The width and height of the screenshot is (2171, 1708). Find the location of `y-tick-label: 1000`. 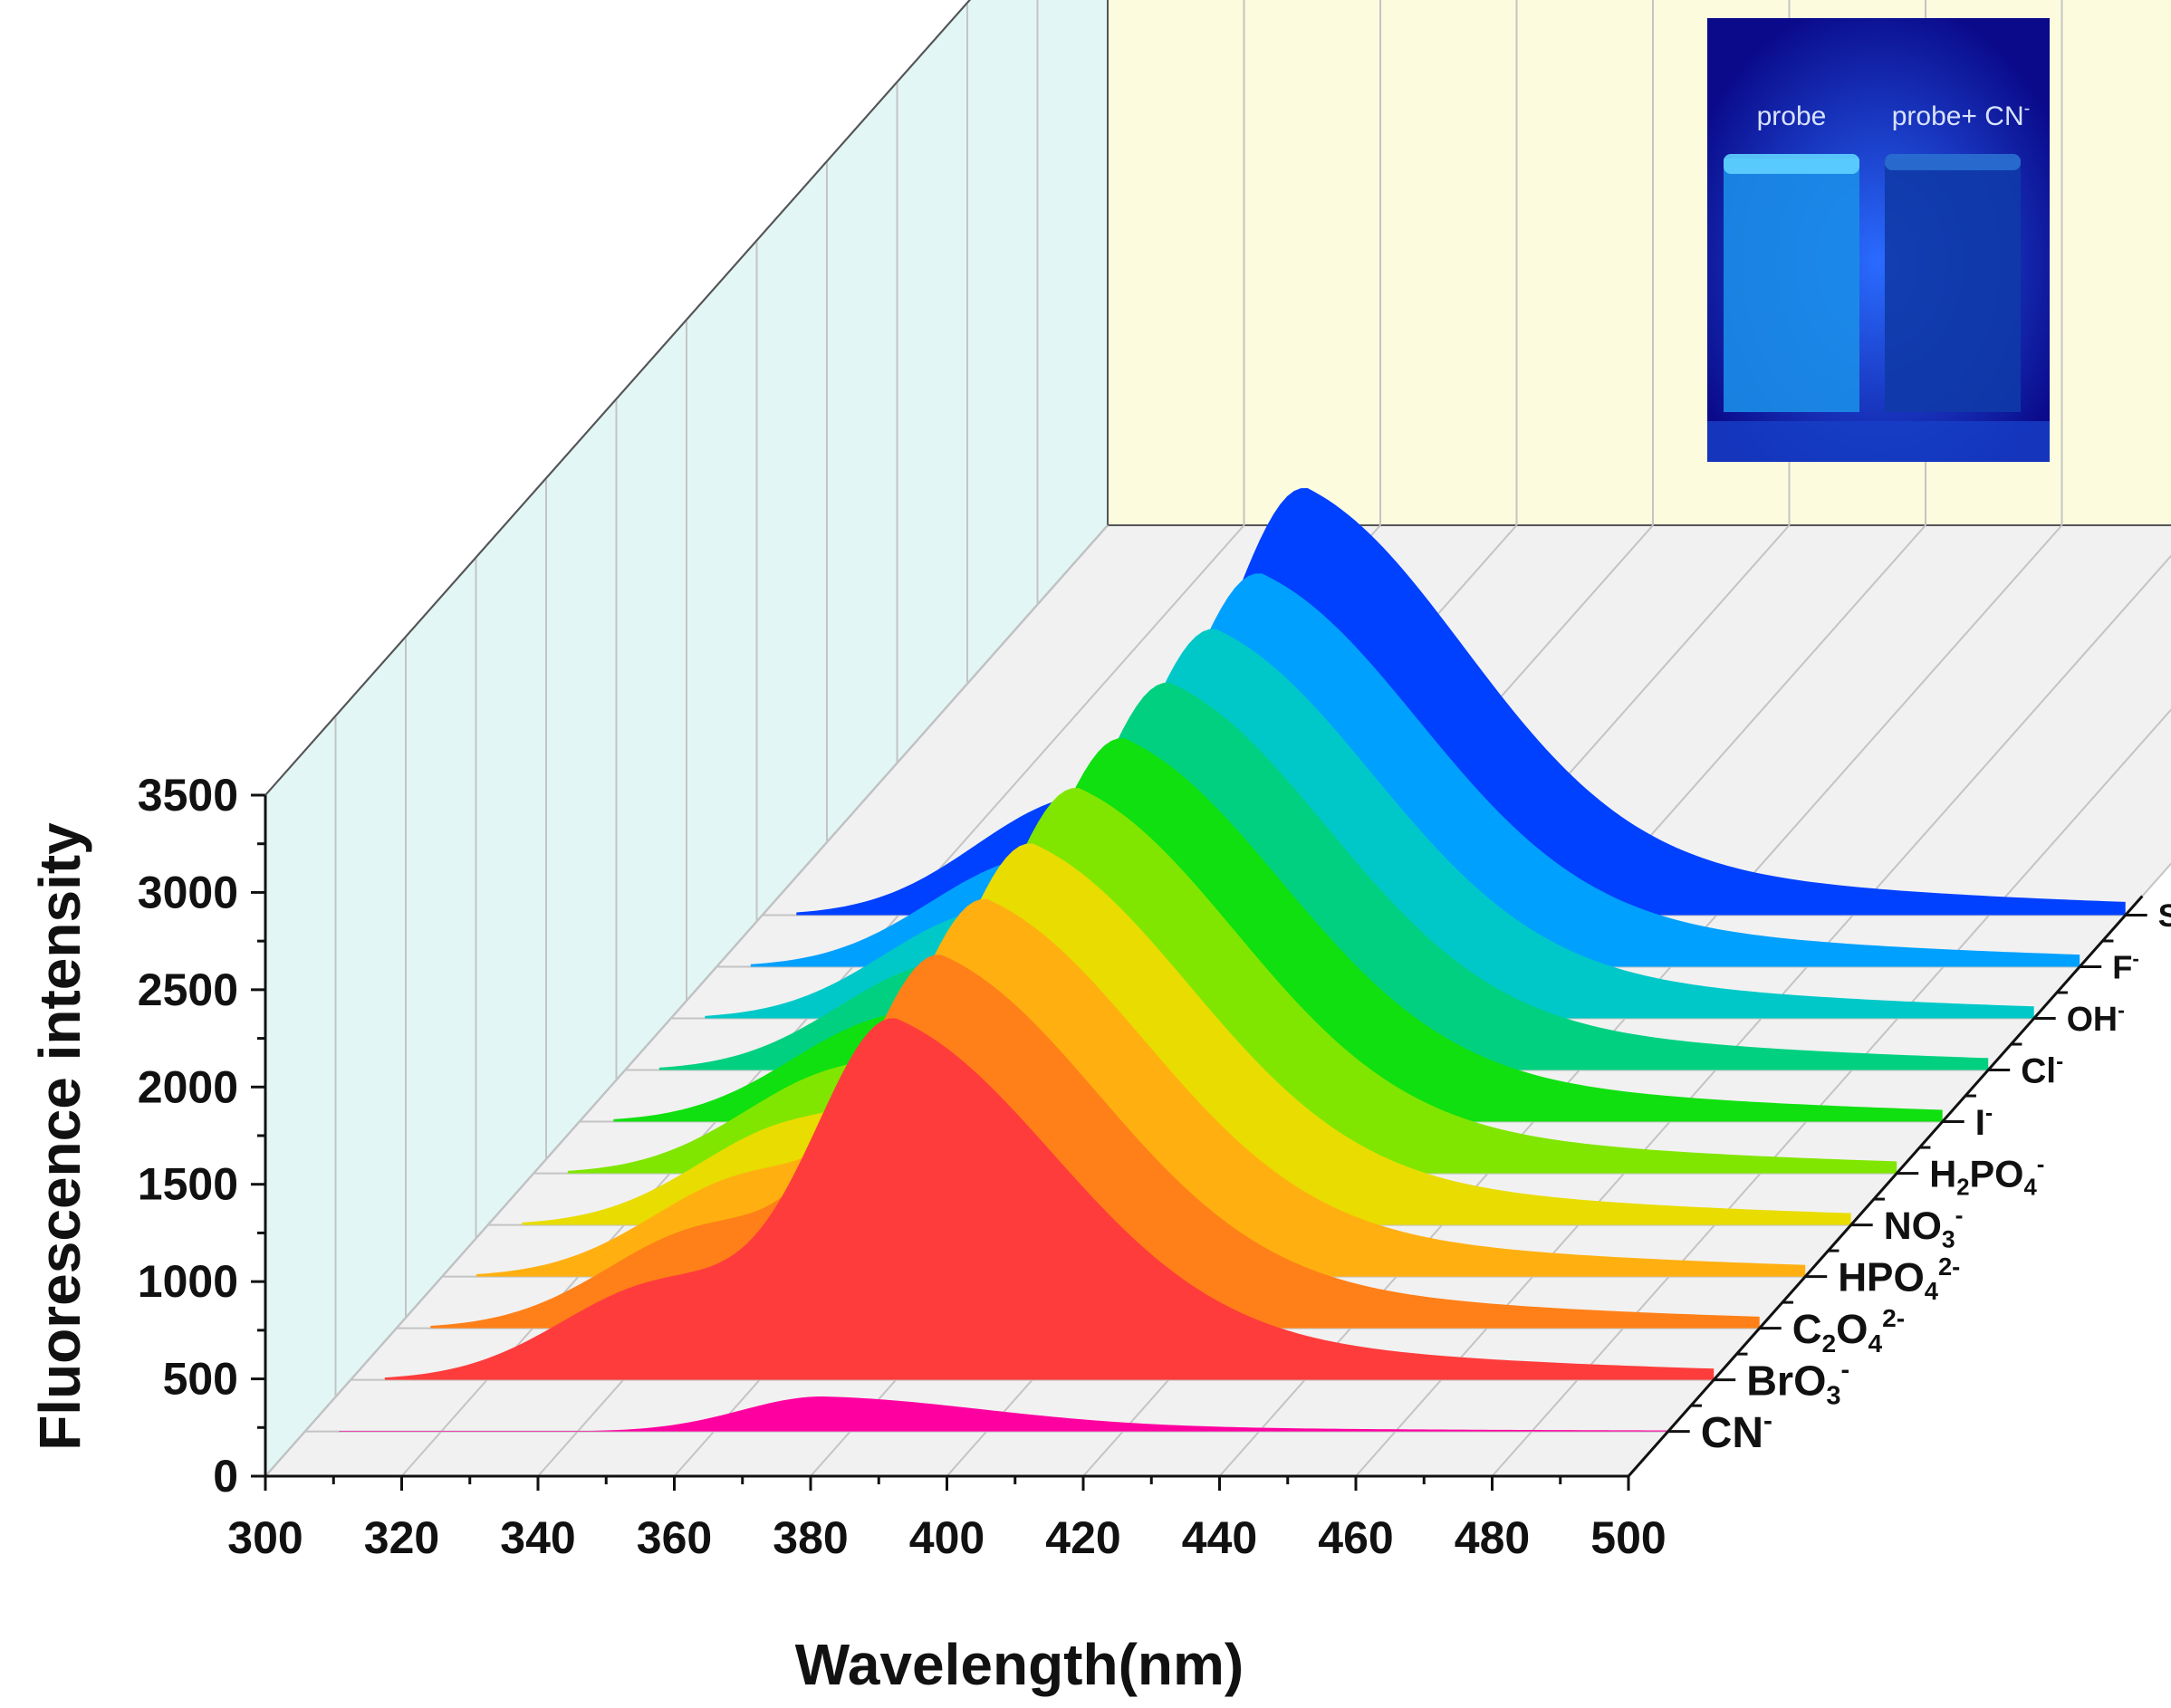

y-tick-label: 1000 is located at coordinates (188, 1281).